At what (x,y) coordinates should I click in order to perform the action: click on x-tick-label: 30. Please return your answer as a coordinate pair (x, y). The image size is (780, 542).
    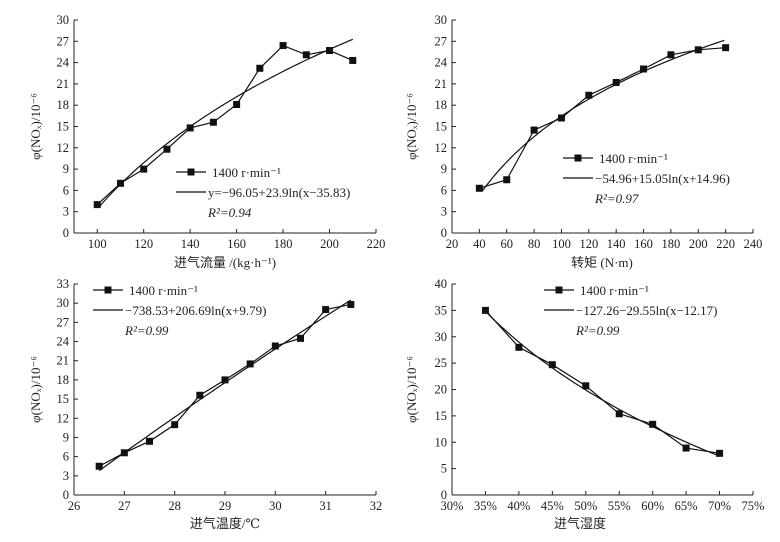
    Looking at the image, I should click on (275, 506).